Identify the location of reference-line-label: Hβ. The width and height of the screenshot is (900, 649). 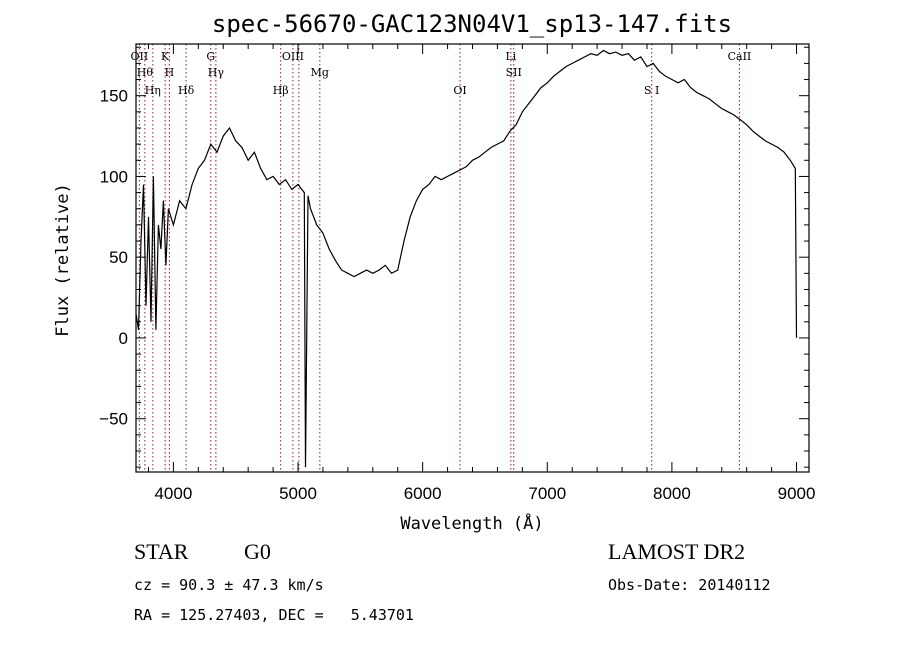
(281, 90).